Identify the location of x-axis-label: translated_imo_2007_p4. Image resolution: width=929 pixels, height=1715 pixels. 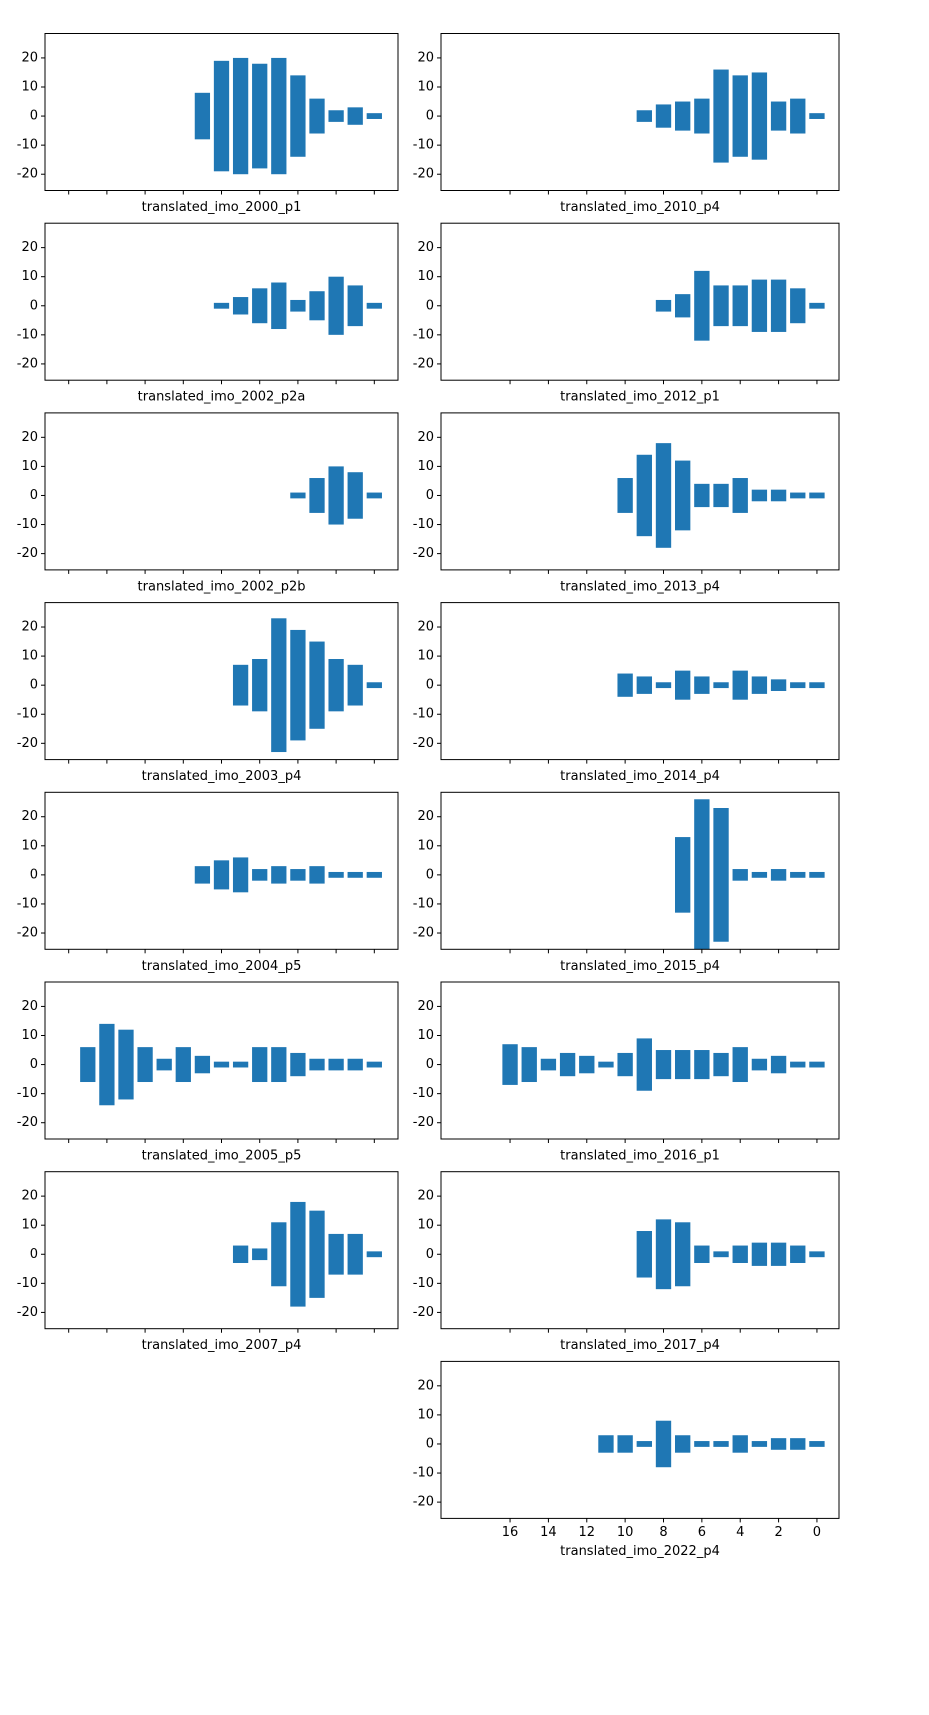
(222, 1345).